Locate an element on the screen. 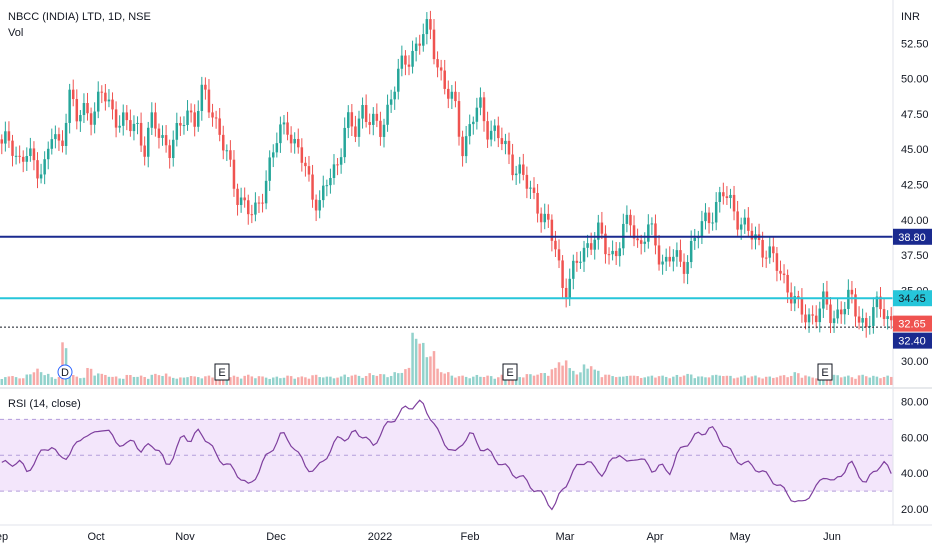 The height and width of the screenshot is (550, 932). time-tick-label: Dec is located at coordinates (276, 537).